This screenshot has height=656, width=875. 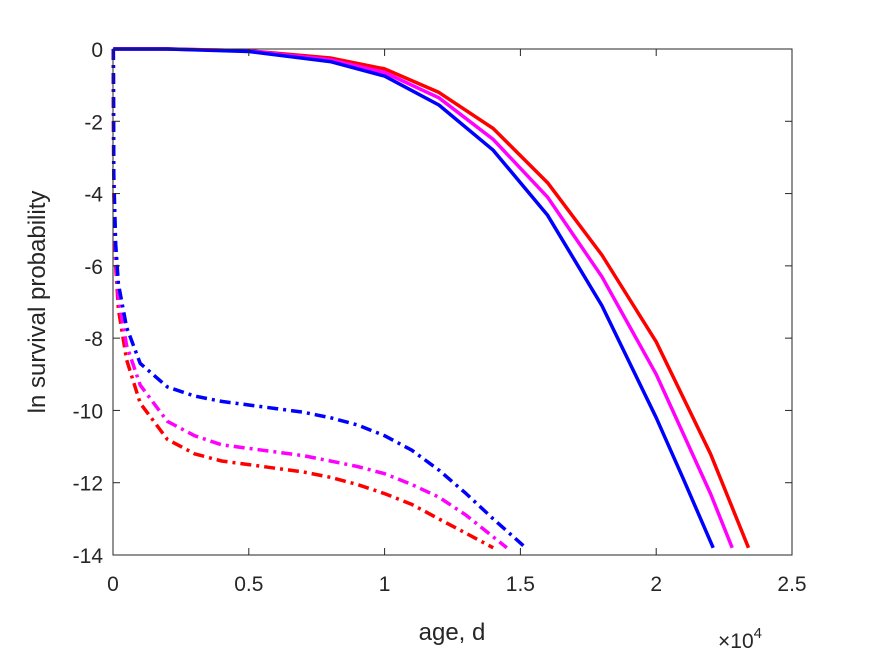 I want to click on y-tick-label: -6, so click(x=93, y=267).